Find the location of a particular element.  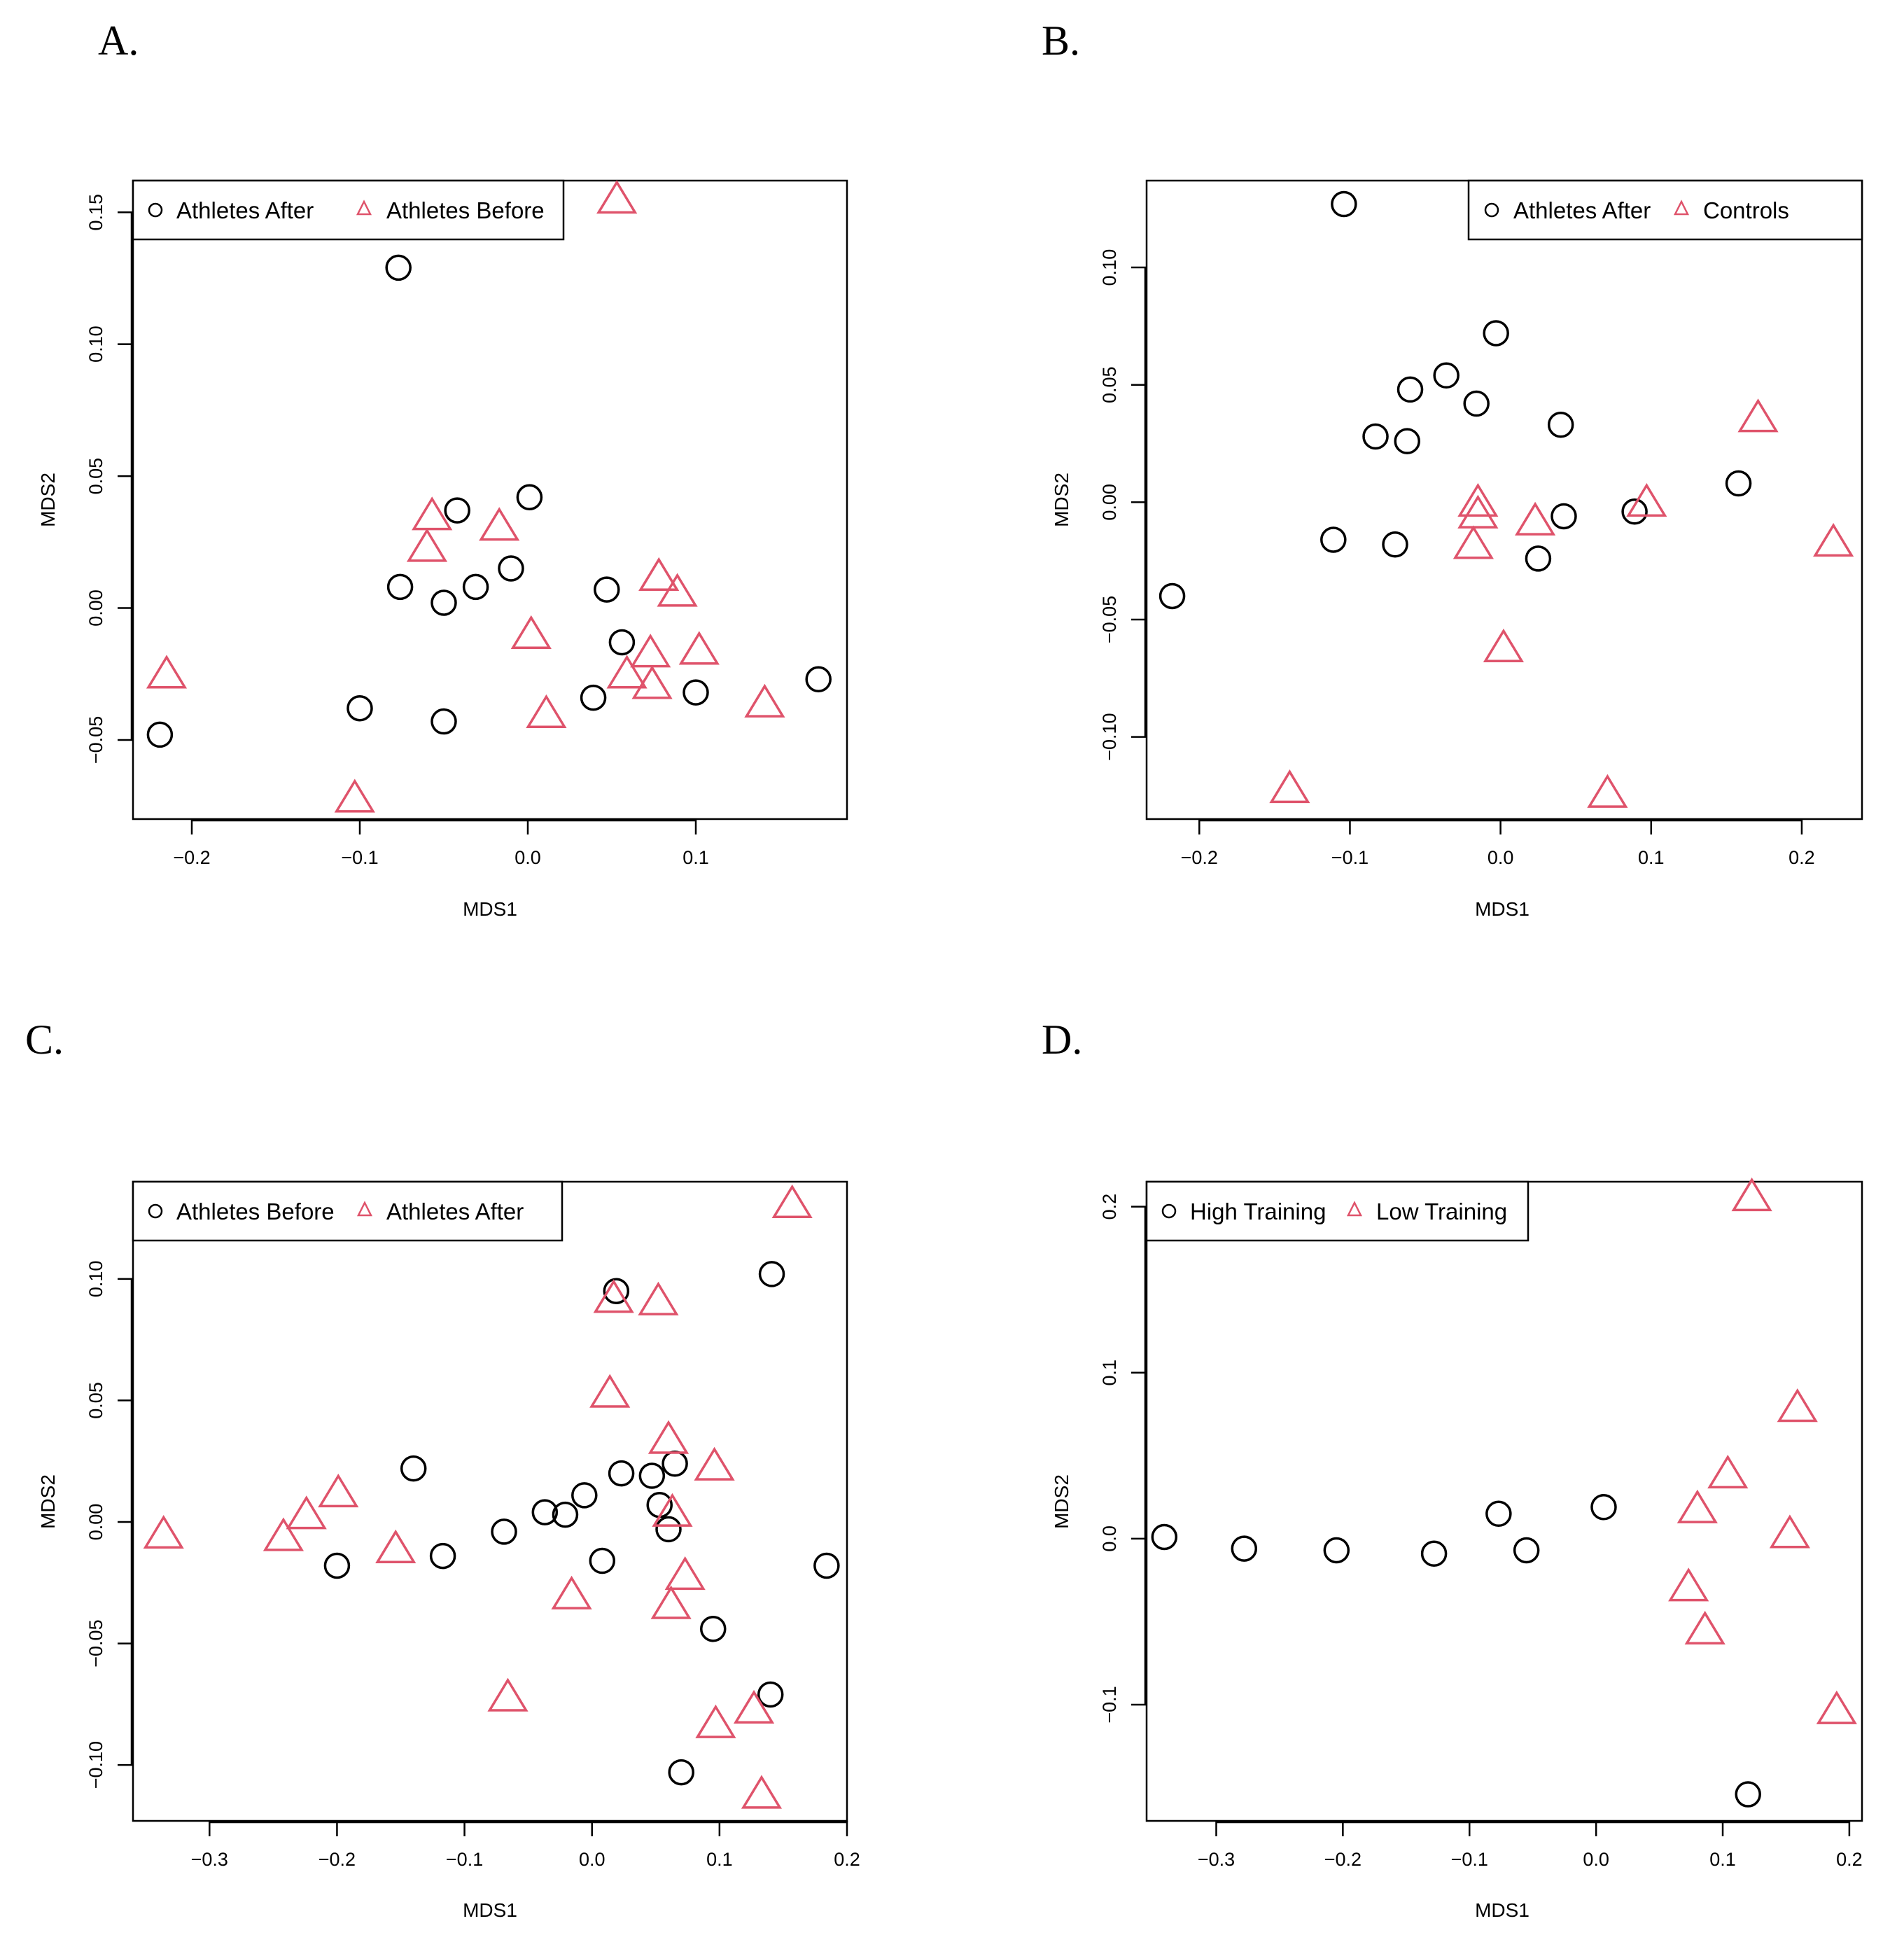

panel-d-legend-box is located at coordinates (1337, 1211).